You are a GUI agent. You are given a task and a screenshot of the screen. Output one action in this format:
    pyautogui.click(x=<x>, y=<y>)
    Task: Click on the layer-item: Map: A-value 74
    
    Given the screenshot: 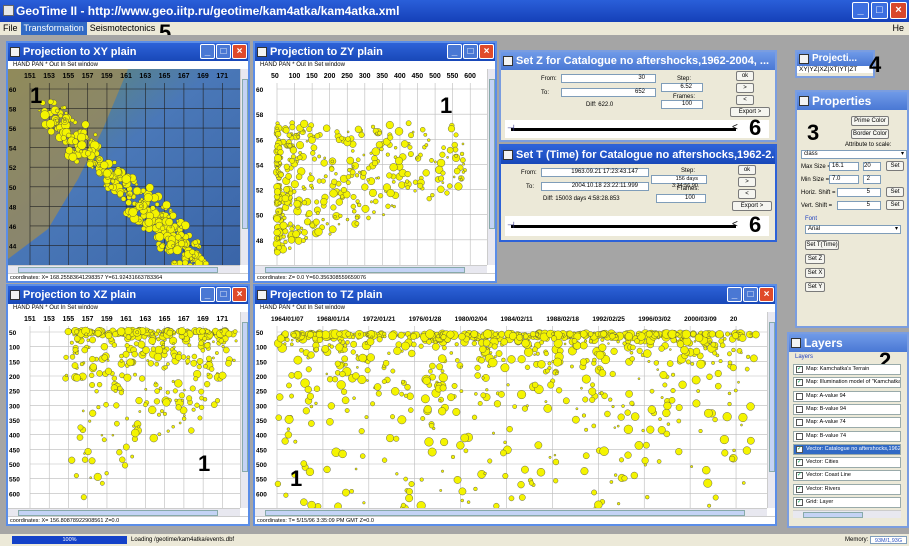 What is the action you would take?
    pyautogui.click(x=847, y=423)
    